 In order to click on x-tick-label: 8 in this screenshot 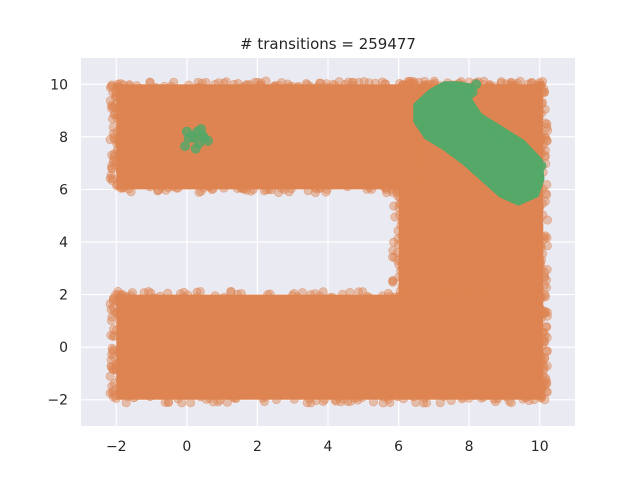, I will do `click(469, 447)`.